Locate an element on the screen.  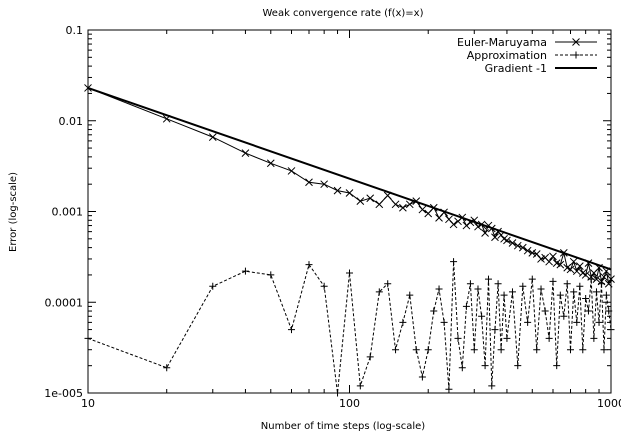
y-tick-label: 0.01 is located at coordinates (71, 121).